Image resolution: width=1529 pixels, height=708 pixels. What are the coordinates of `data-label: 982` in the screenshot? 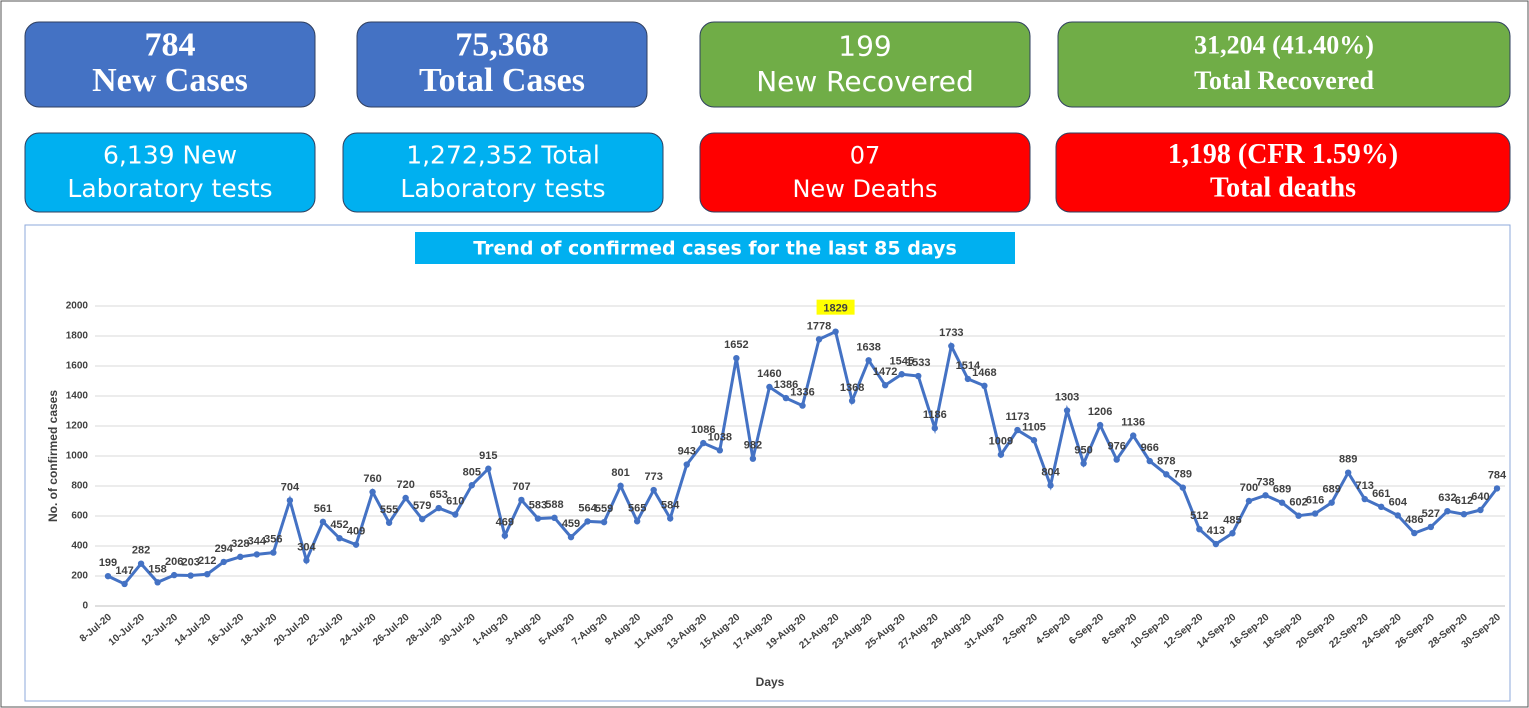 It's located at (753, 446).